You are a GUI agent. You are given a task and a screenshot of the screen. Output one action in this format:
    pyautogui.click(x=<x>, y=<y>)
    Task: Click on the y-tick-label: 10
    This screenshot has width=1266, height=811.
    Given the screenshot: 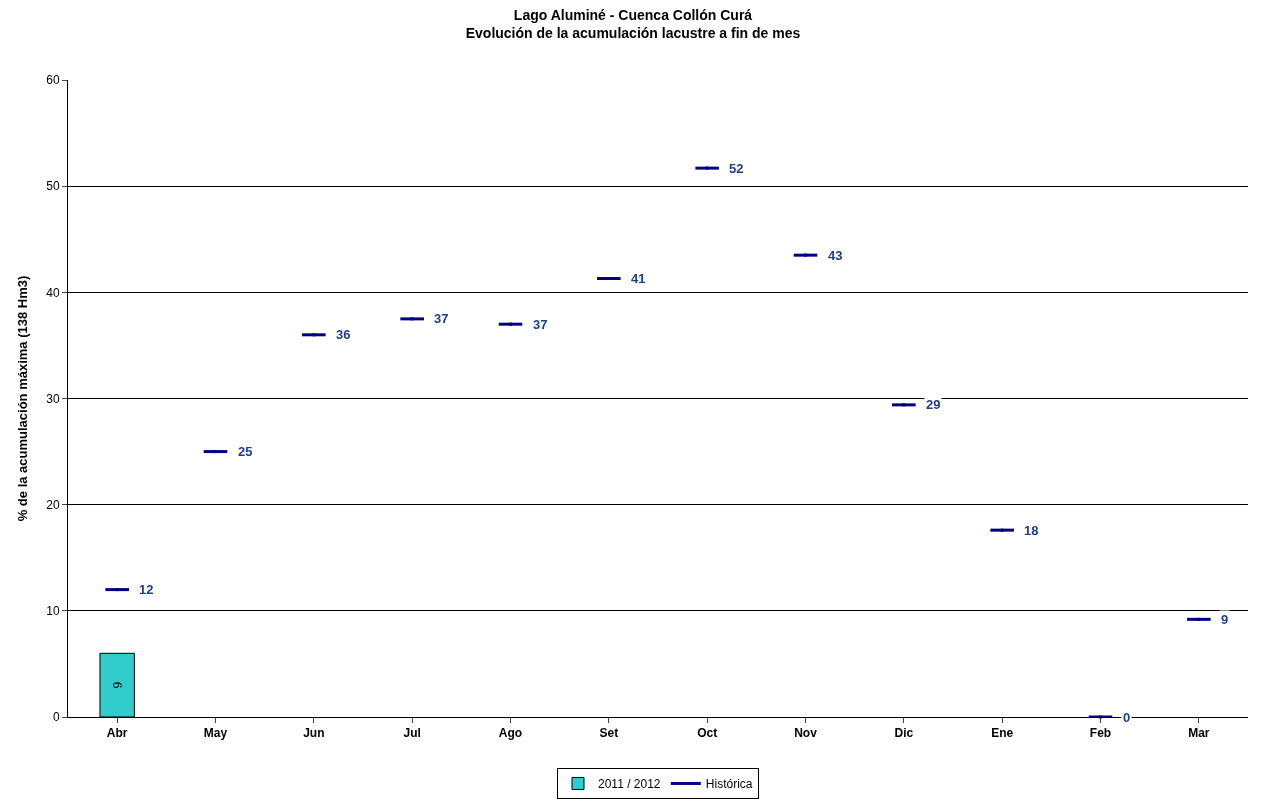 What is the action you would take?
    pyautogui.click(x=53, y=611)
    